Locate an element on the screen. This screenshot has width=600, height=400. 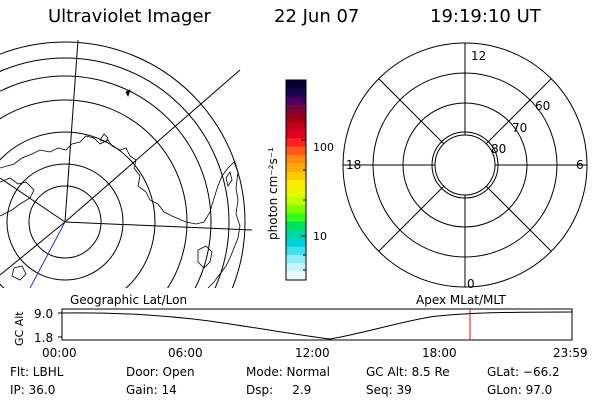
mlat-inner-fill is located at coordinates (465, 165).